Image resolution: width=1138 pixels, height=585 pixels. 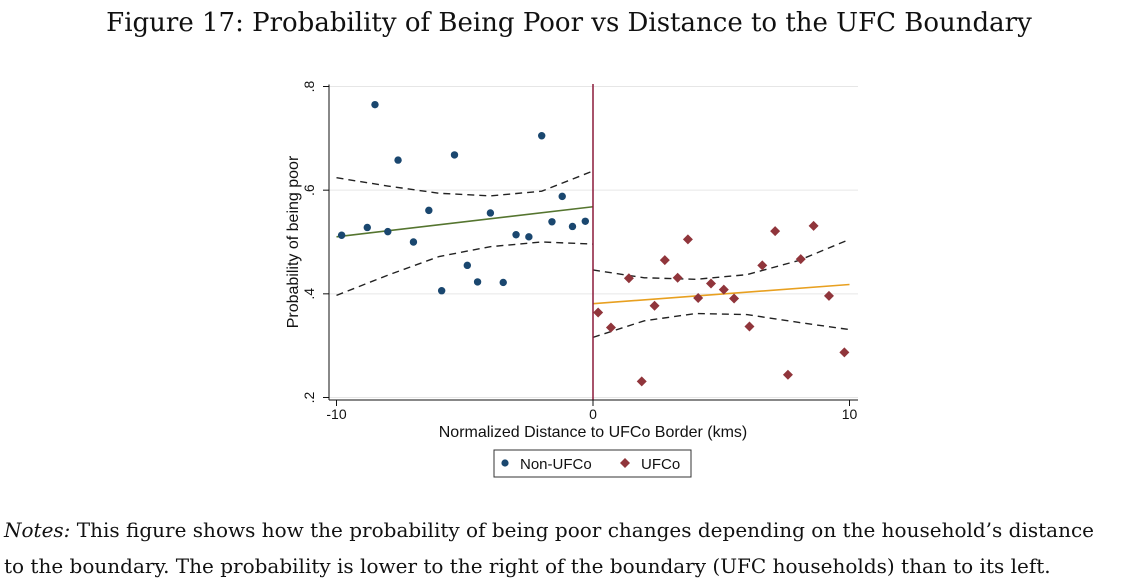 I want to click on confidence-bands, so click(x=593, y=254).